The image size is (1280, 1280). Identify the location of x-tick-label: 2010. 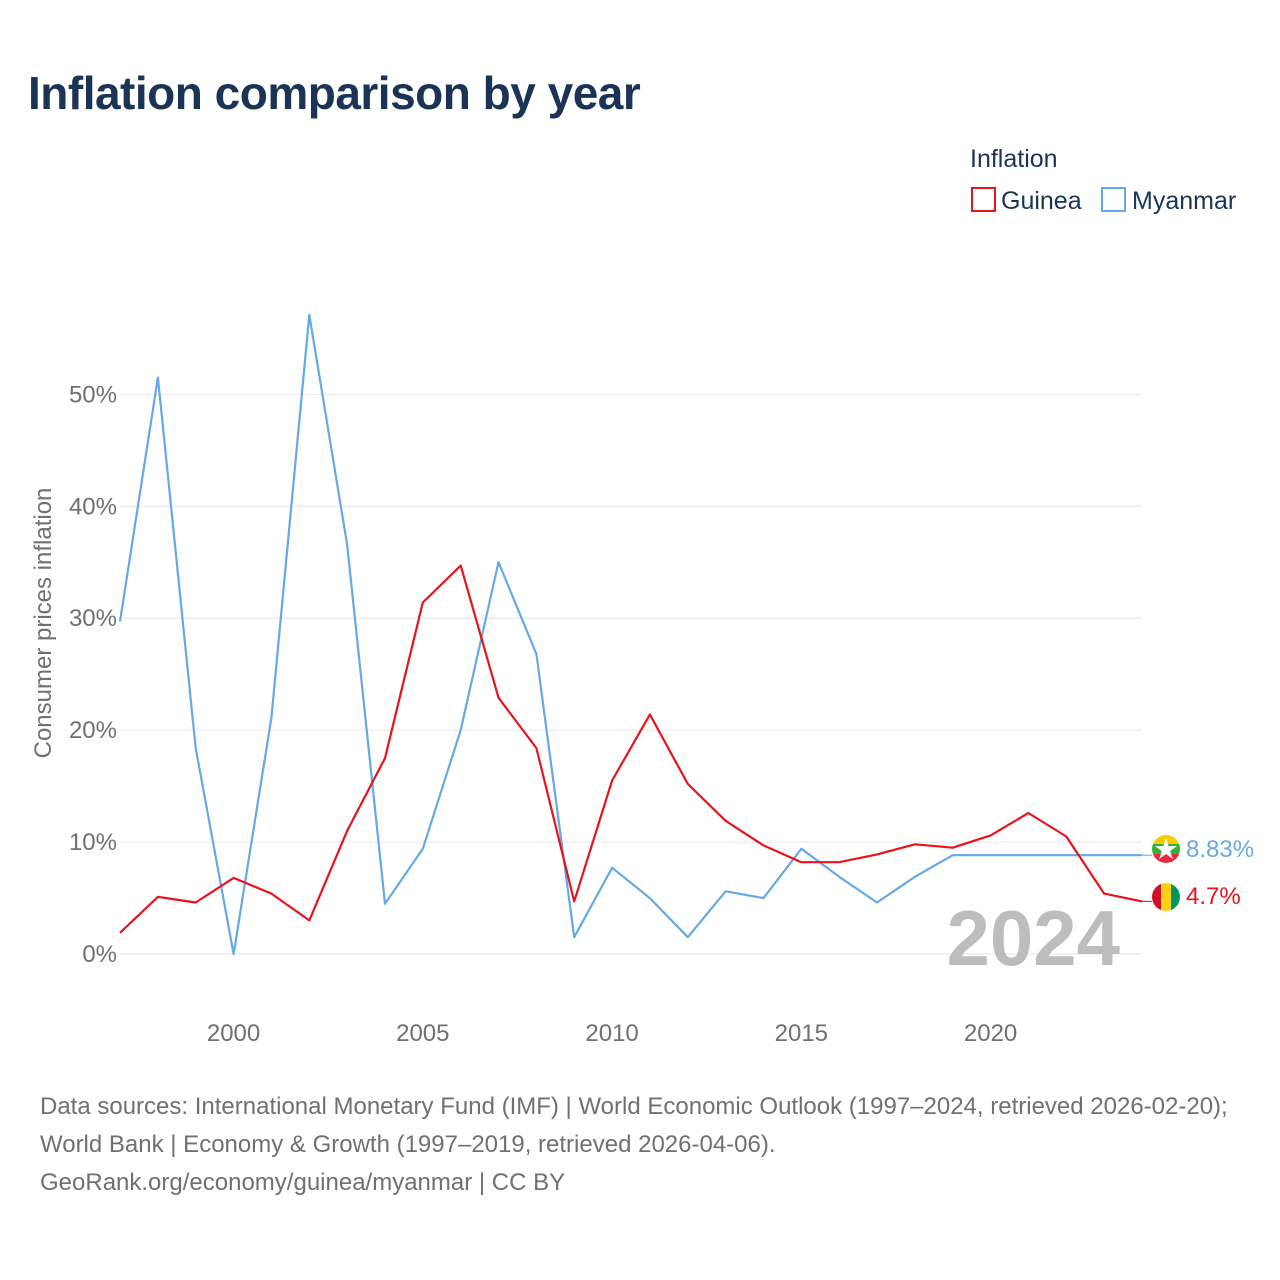
(611, 1033).